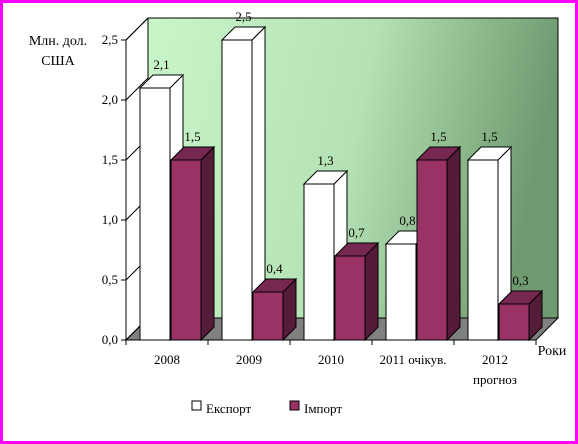 The width and height of the screenshot is (578, 444). What do you see at coordinates (161, 64) in the screenshot?
I see `bar-data-label: 2,1` at bounding box center [161, 64].